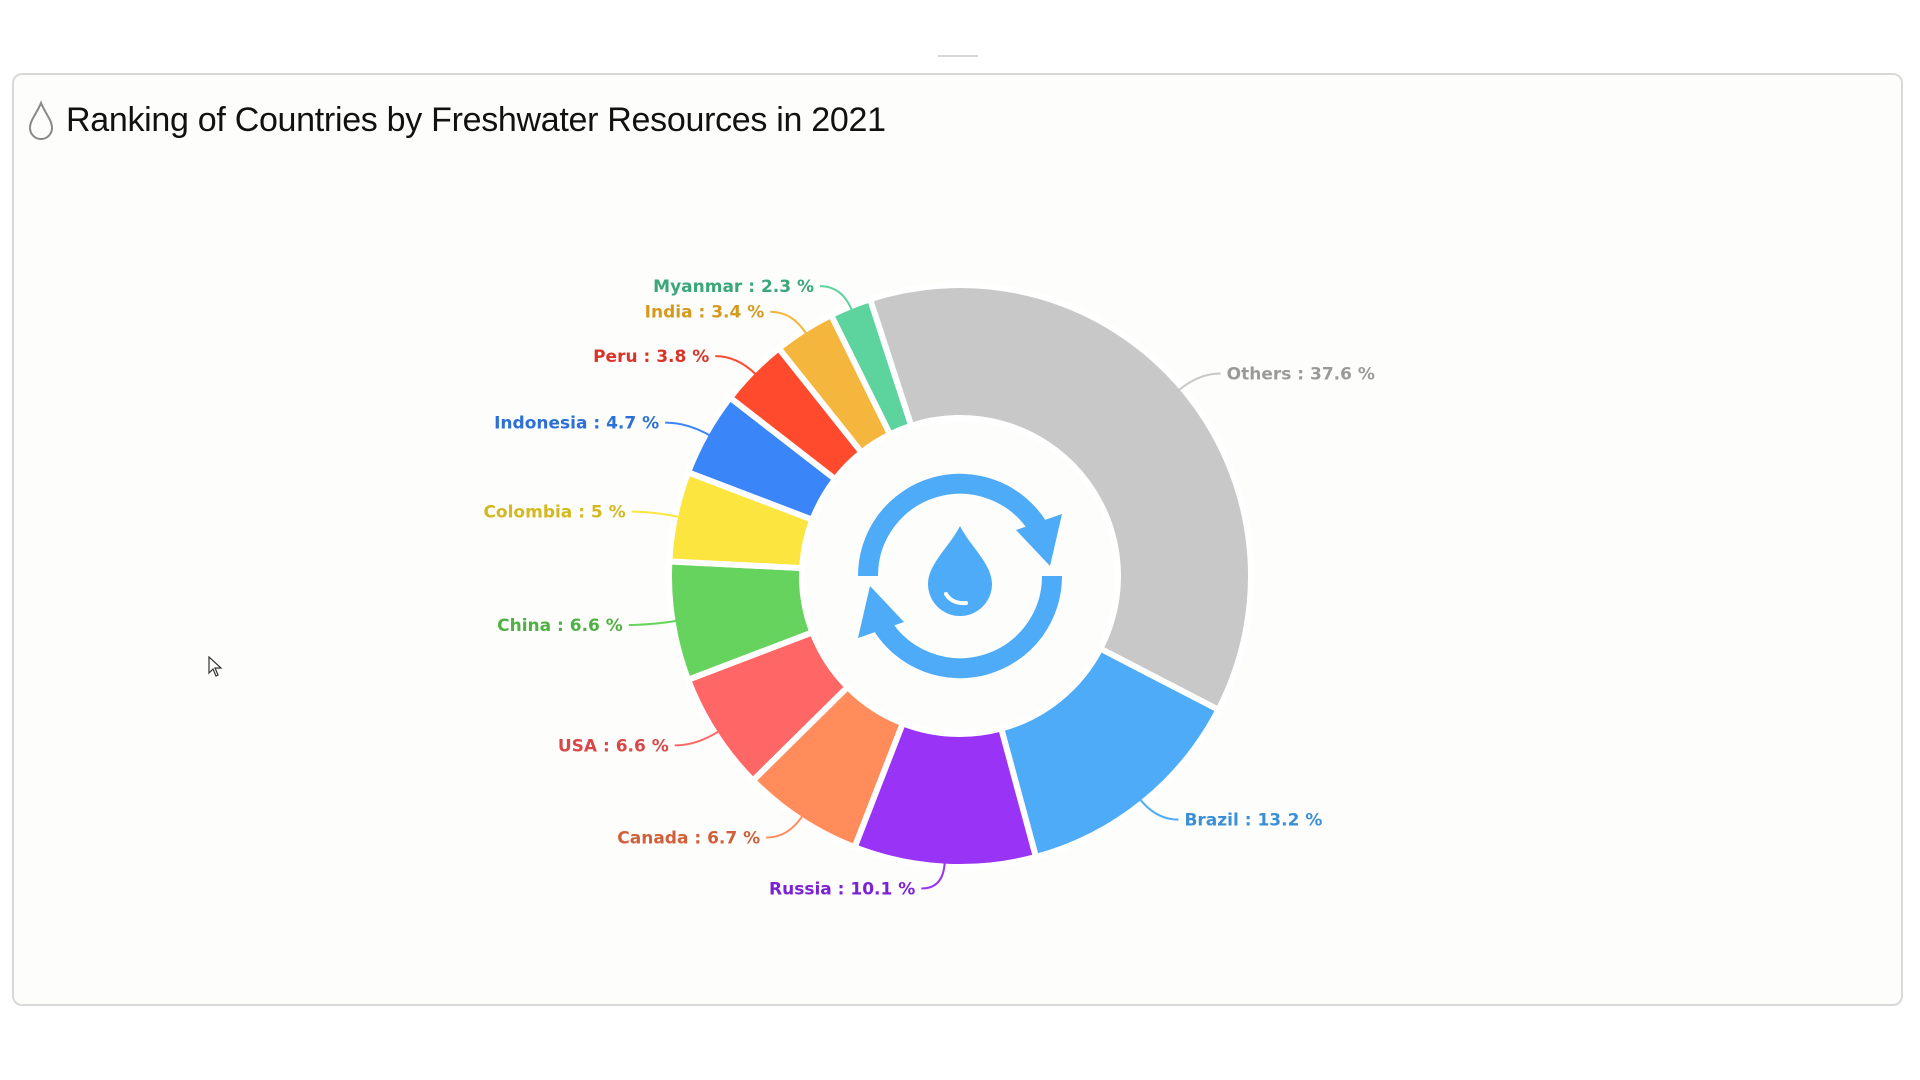 The height and width of the screenshot is (1080, 1920). I want to click on water-cycle-icon, so click(960, 576).